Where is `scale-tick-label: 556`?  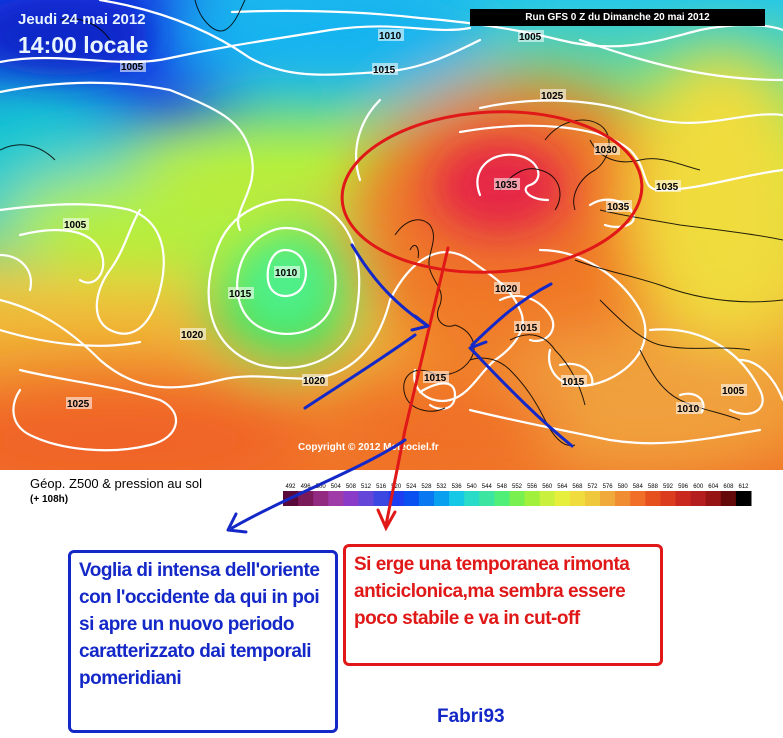
scale-tick-label: 556 is located at coordinates (532, 487).